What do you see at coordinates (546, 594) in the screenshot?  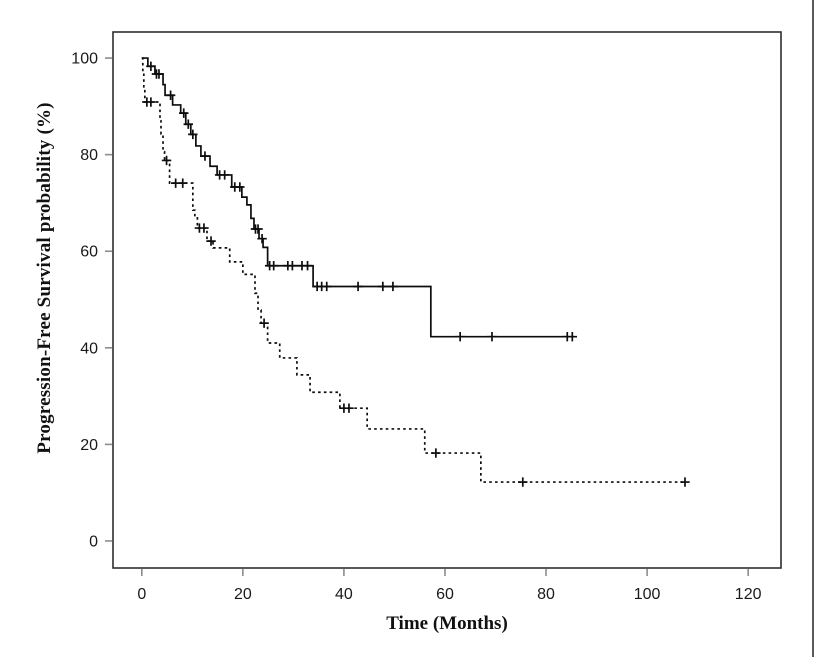 I see `x-tick-label: 80` at bounding box center [546, 594].